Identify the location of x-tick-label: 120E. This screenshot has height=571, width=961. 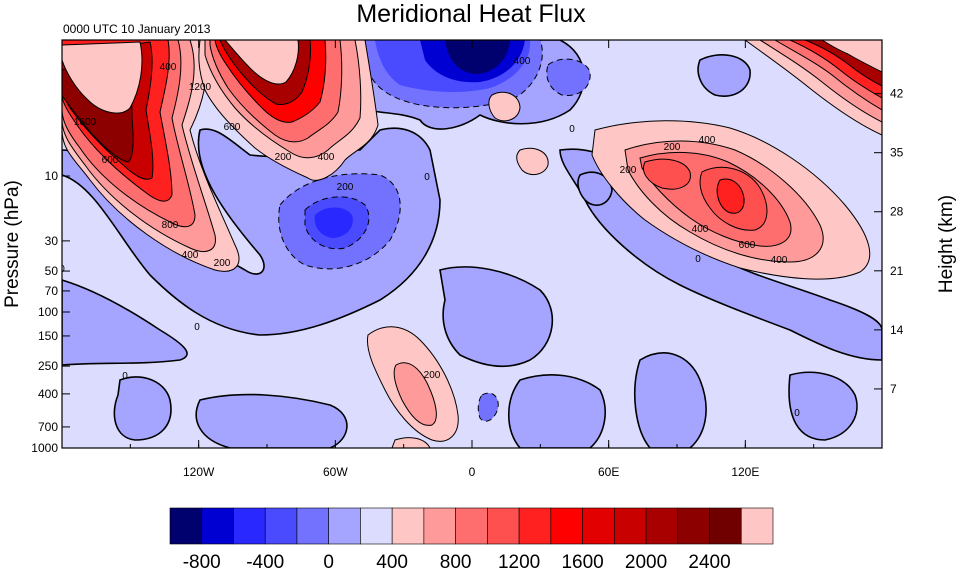
(745, 472).